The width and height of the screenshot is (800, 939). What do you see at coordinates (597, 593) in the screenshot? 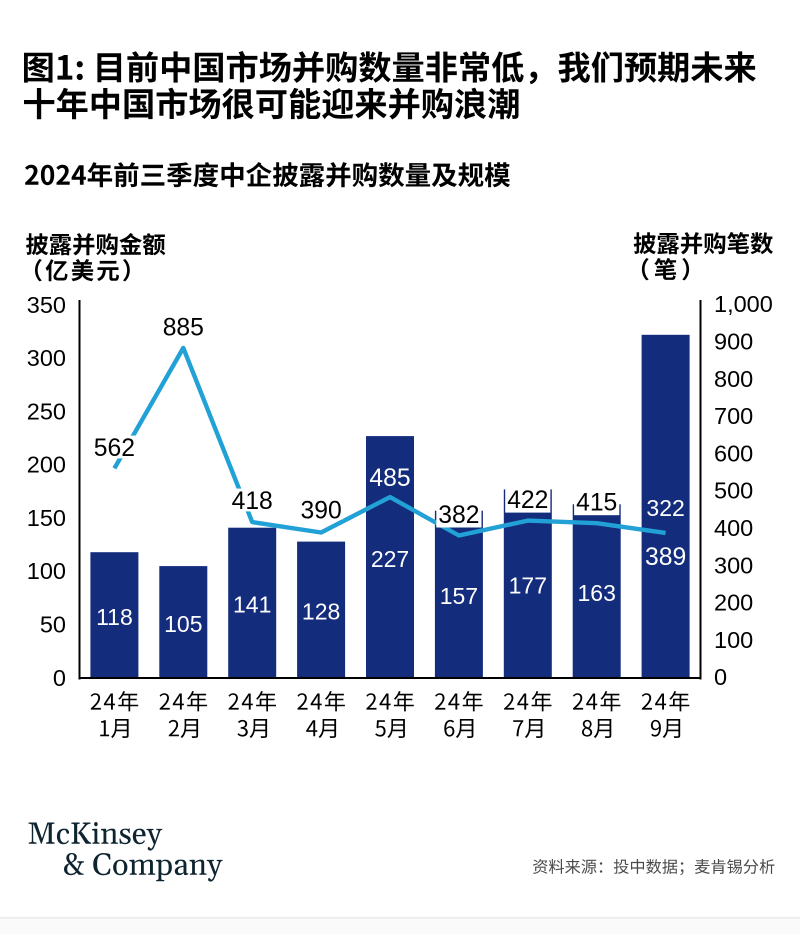
I see `svg-text: 163` at bounding box center [597, 593].